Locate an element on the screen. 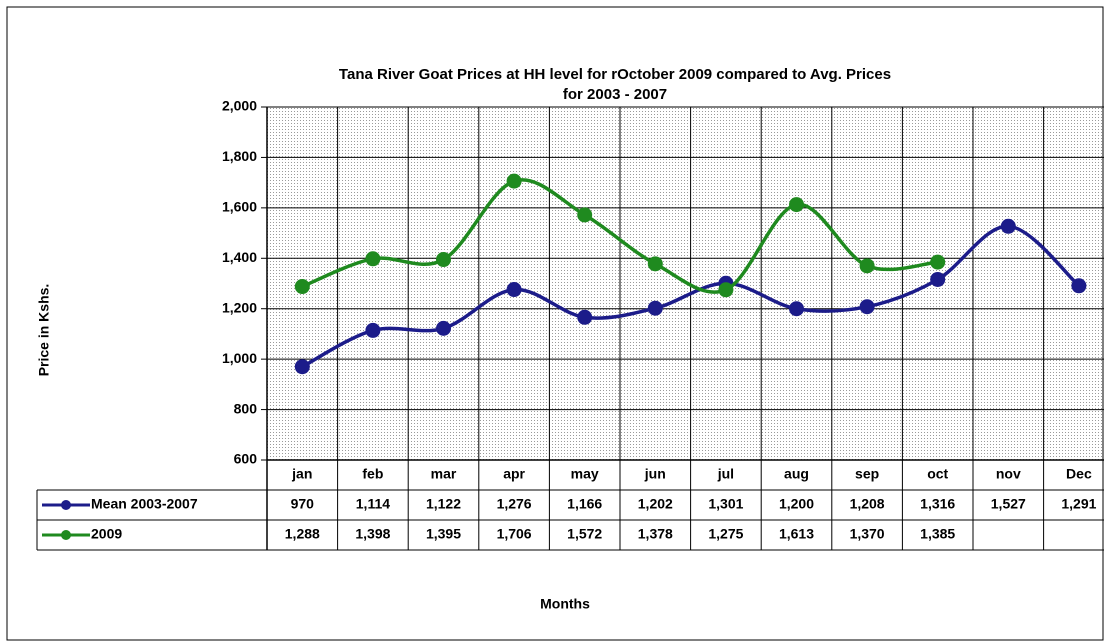 This screenshot has height=642, width=1104. legend-label: Mean 2003-2007 is located at coordinates (144, 504).